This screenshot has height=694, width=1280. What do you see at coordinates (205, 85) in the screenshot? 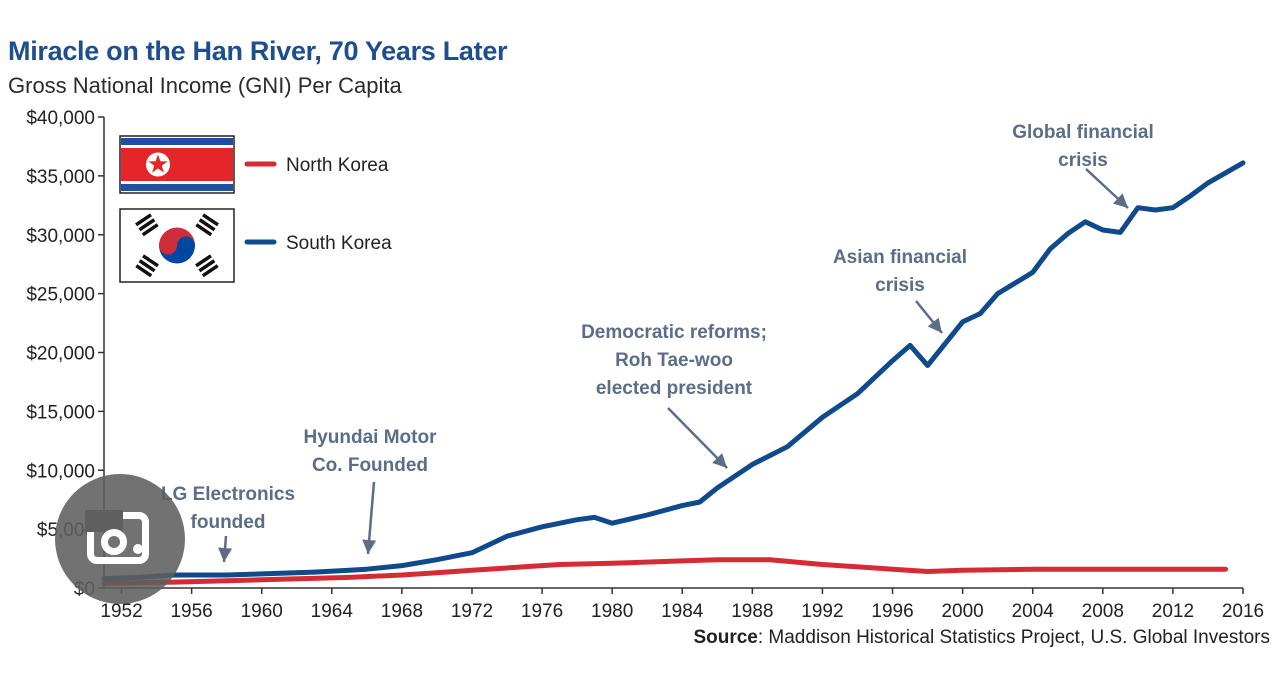
I see `chart-subtitle: Gross National Income (GNI) Per Capita` at bounding box center [205, 85].